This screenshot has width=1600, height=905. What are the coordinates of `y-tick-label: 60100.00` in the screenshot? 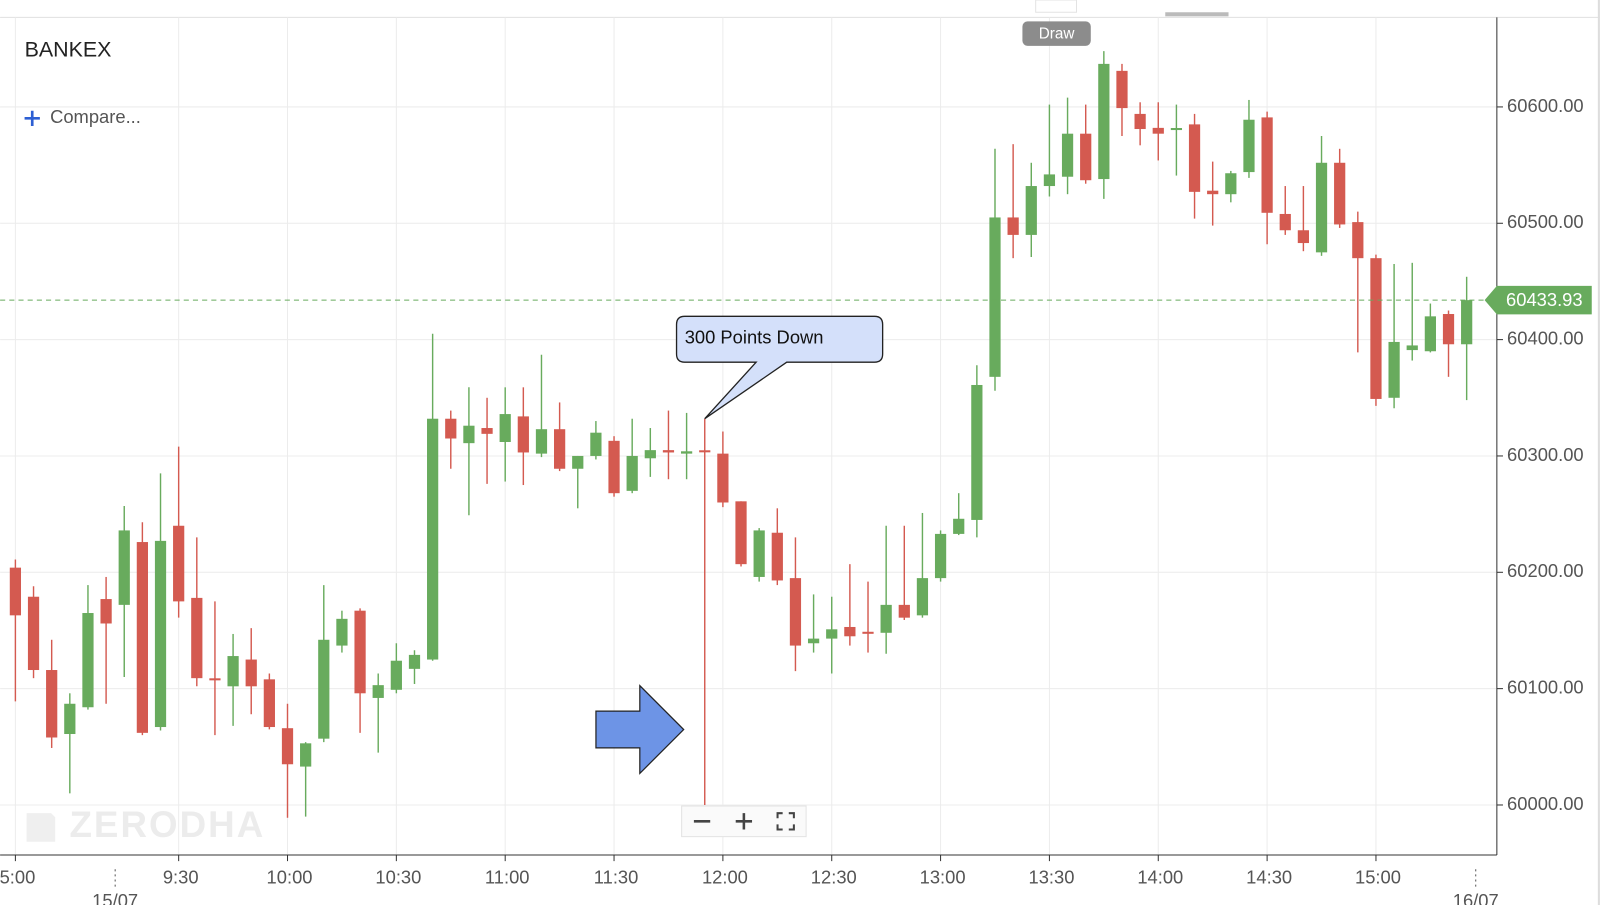 It's located at (1545, 686).